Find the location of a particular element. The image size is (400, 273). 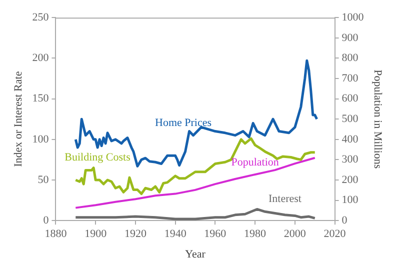

x-axis-title: Year is located at coordinates (195, 254).